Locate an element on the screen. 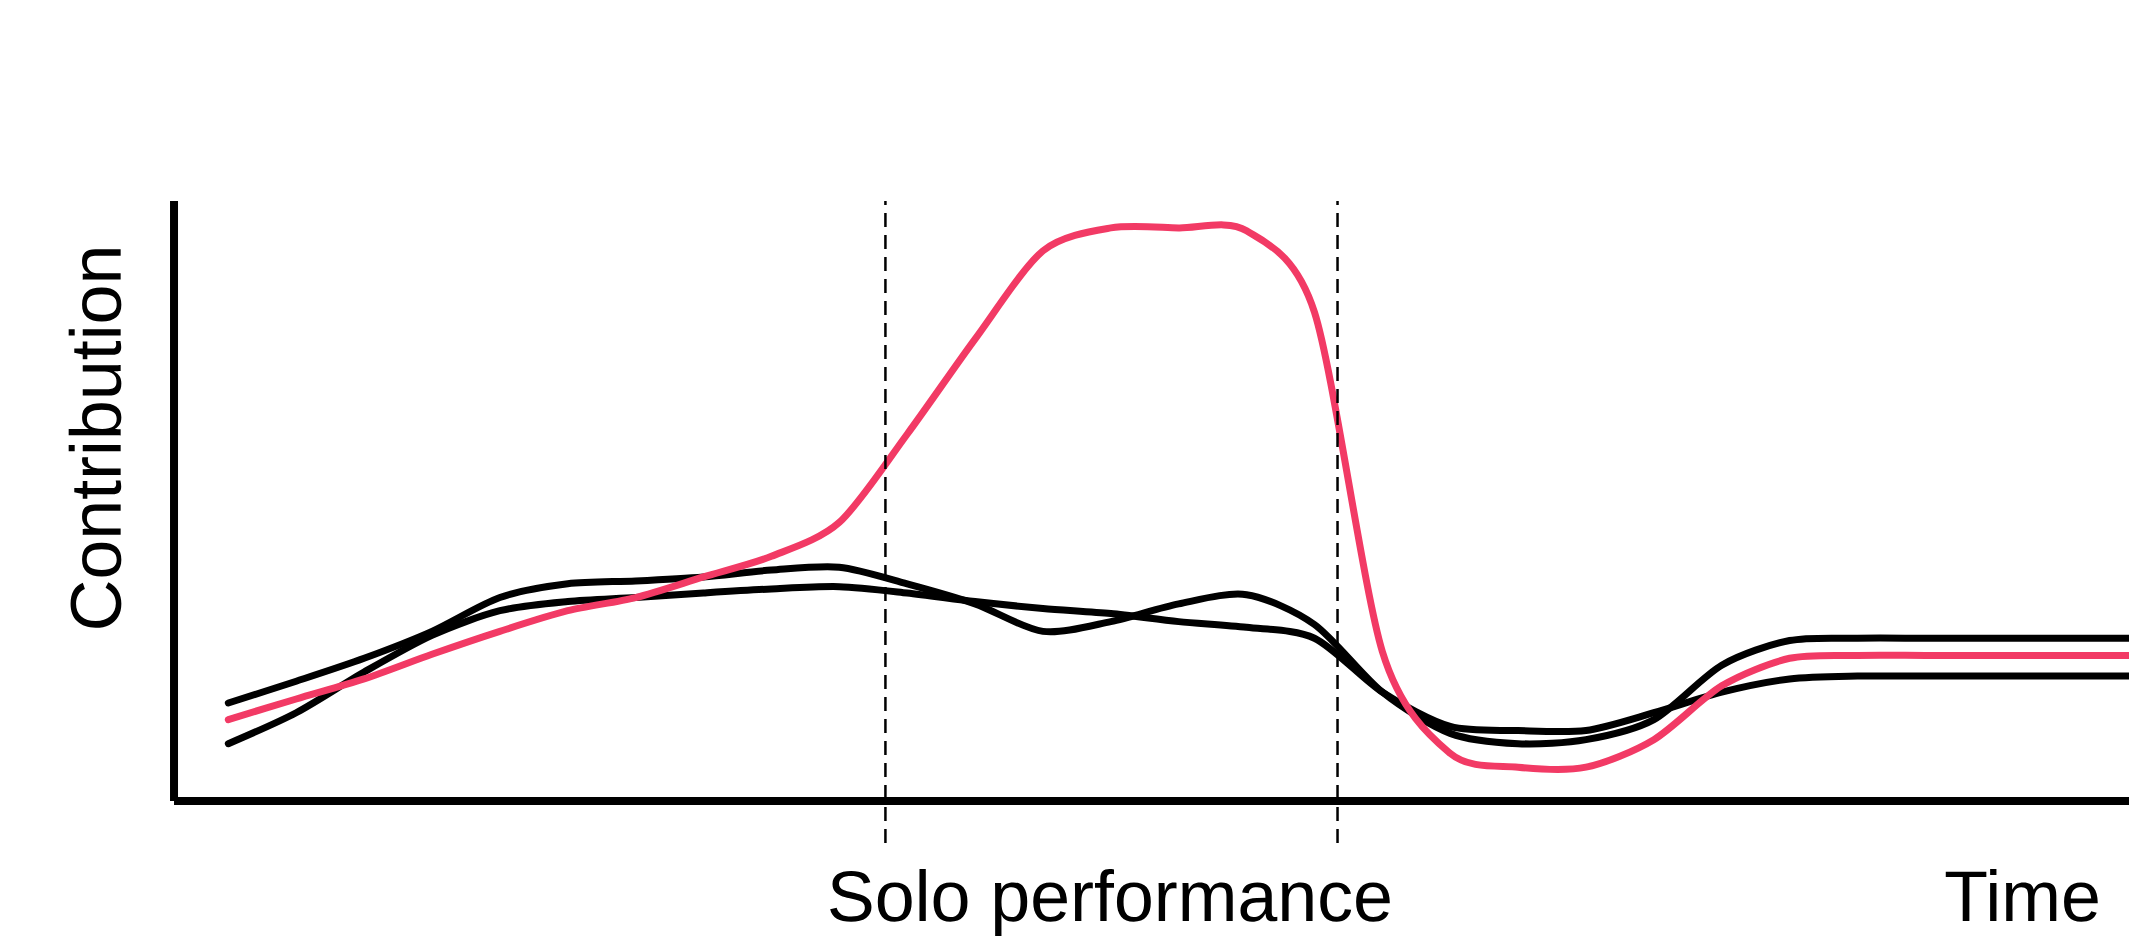  x-axis-title: Time is located at coordinates (2021, 895).